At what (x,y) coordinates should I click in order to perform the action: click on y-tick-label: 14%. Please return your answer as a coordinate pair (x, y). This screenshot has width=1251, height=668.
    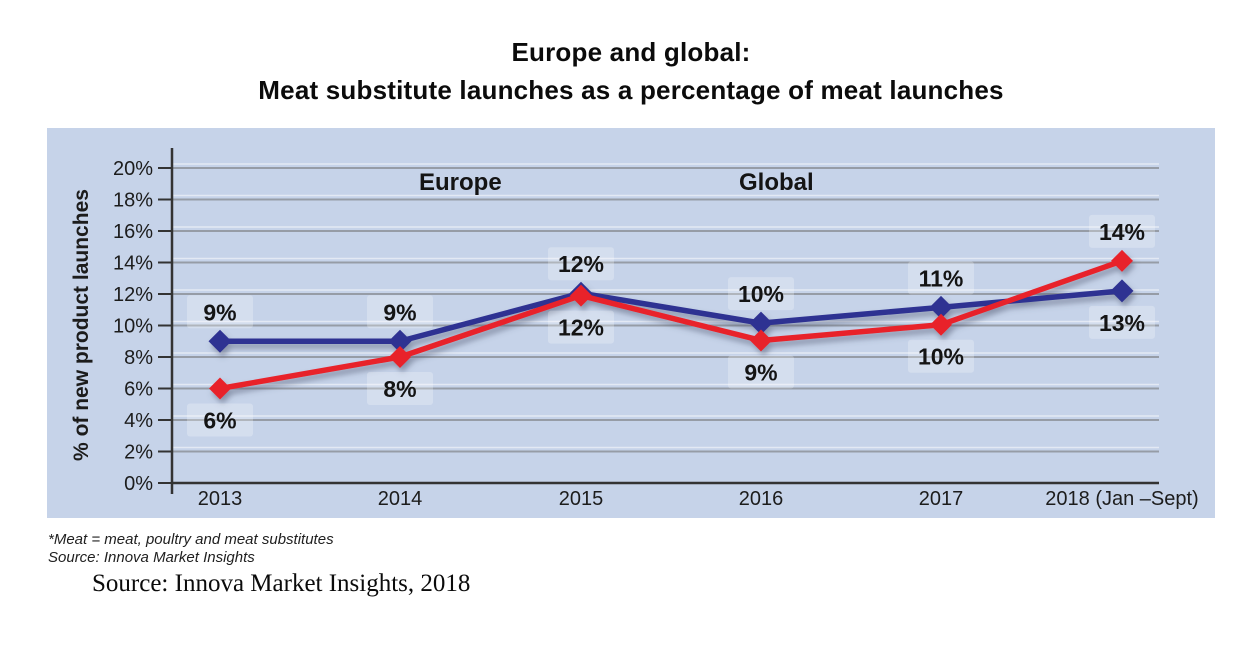
    Looking at the image, I should click on (133, 264).